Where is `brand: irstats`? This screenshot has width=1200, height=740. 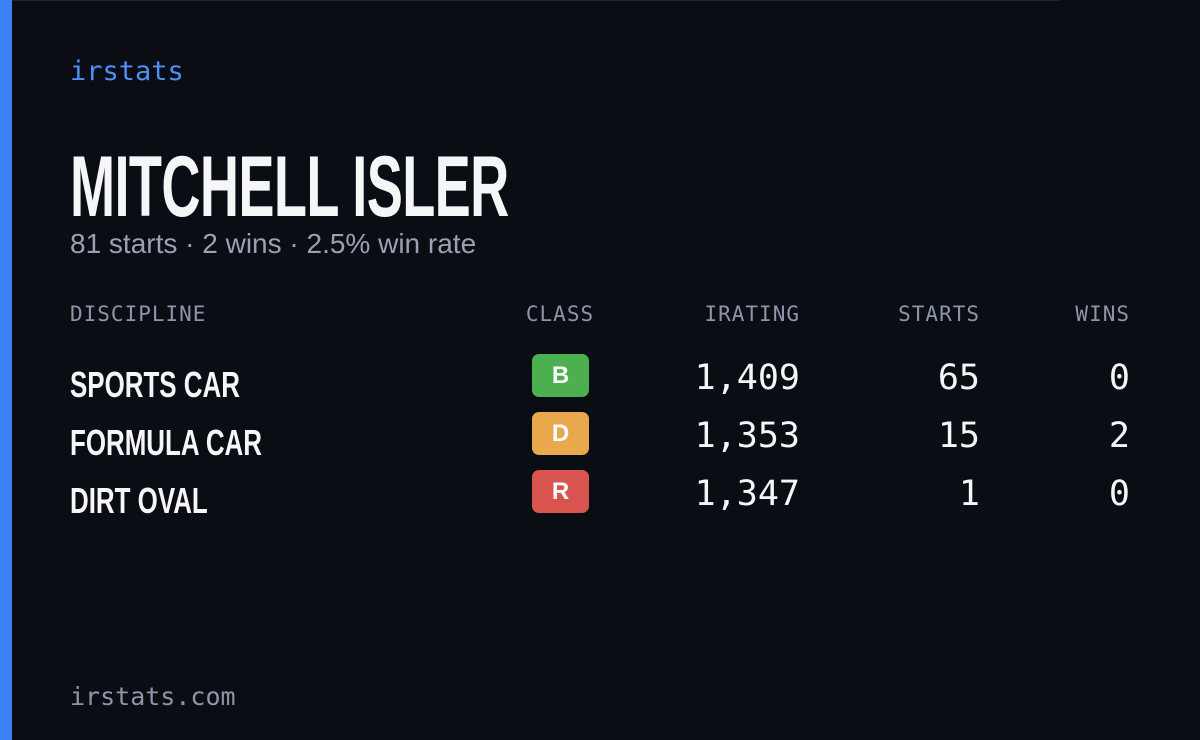 brand: irstats is located at coordinates (127, 71).